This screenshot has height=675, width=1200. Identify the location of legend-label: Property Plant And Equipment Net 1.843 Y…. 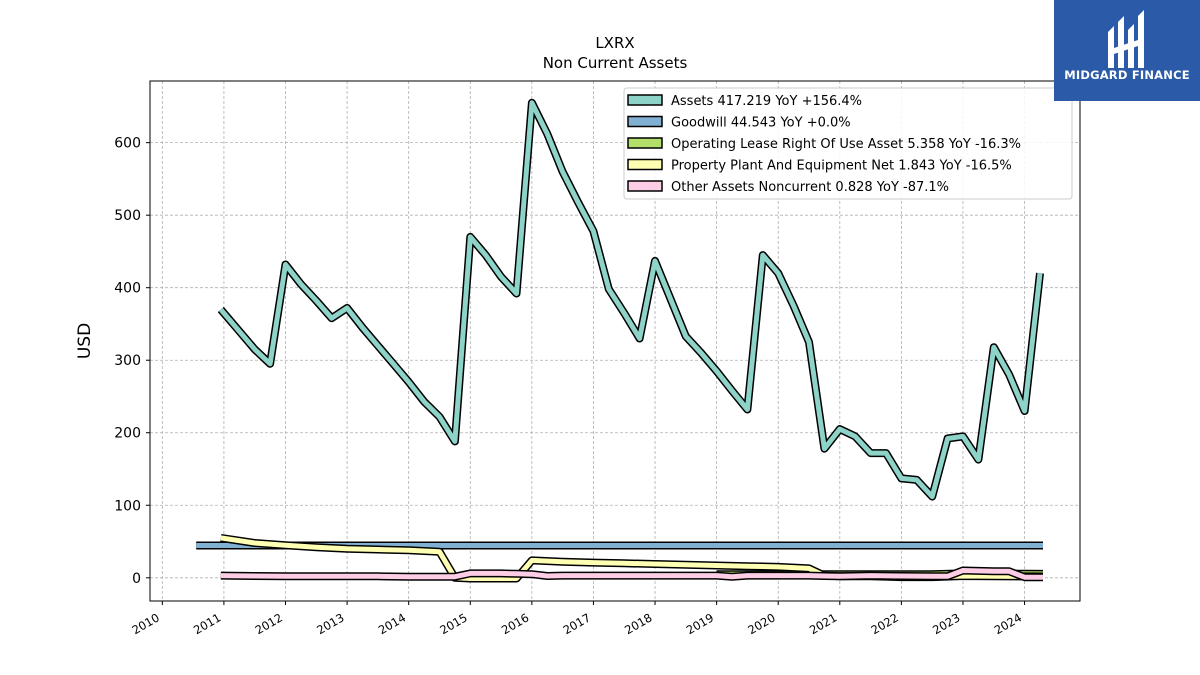
(841, 166).